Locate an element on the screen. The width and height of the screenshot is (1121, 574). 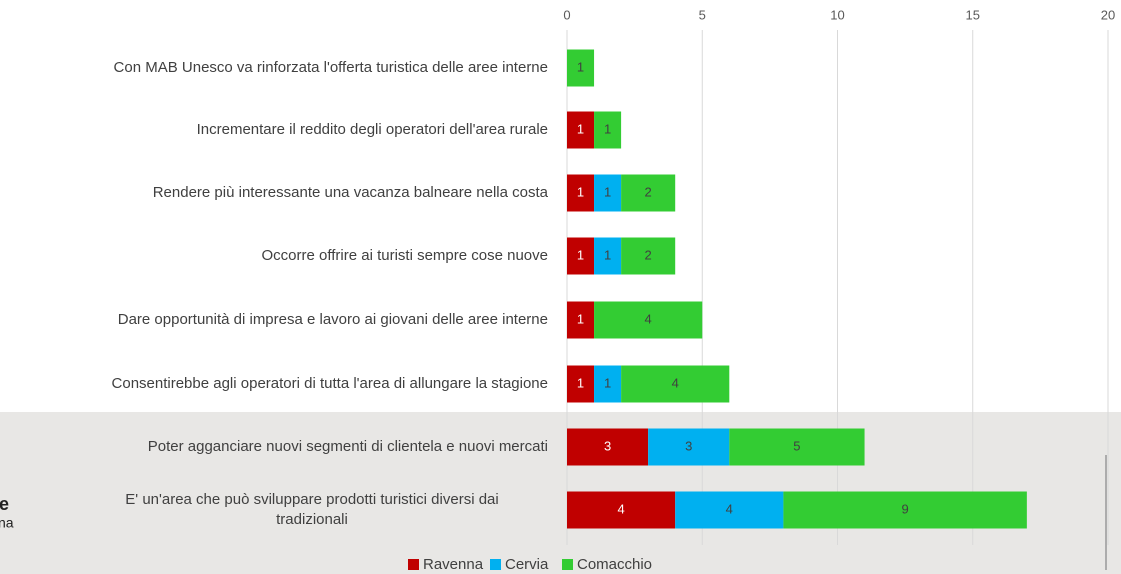
data-label: 5 is located at coordinates (796, 445).